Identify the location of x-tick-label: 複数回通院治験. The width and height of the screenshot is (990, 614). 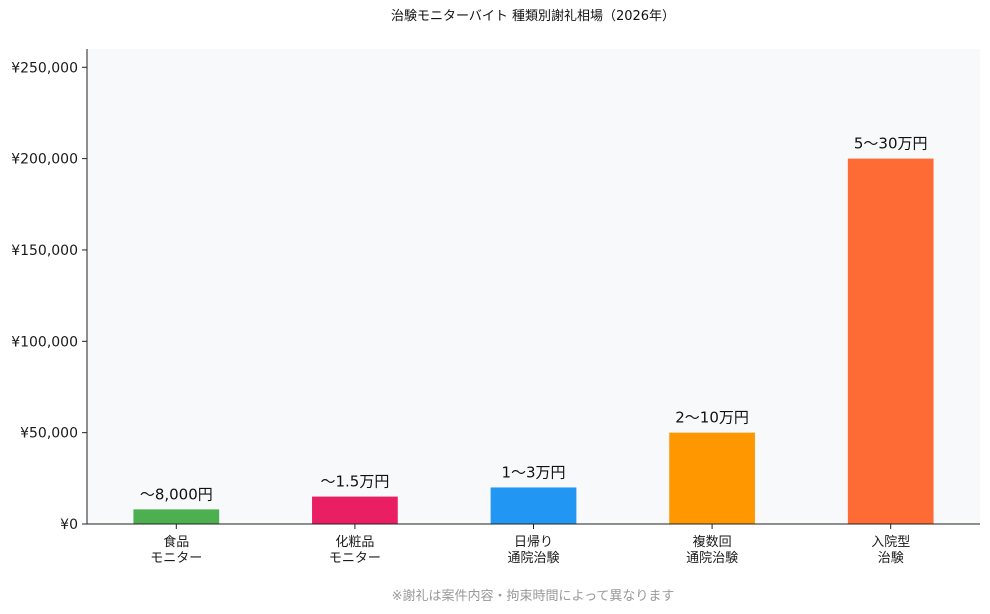
(712, 550).